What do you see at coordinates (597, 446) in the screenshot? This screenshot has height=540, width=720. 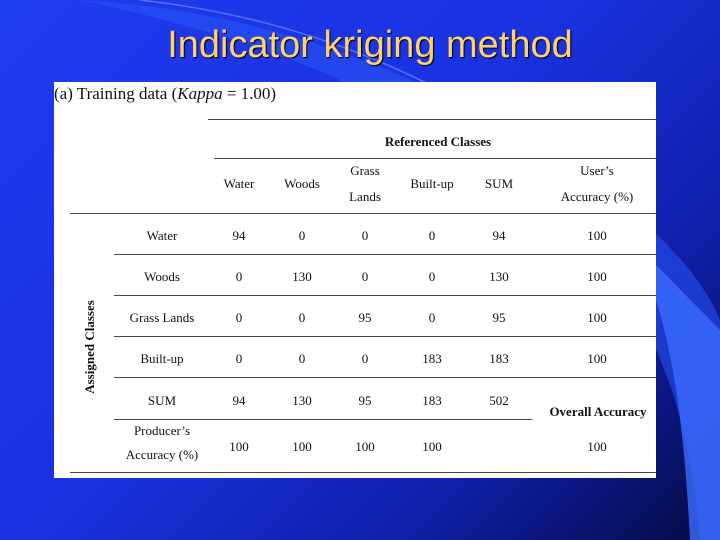 I see `overall-accuracy-value: 100` at bounding box center [597, 446].